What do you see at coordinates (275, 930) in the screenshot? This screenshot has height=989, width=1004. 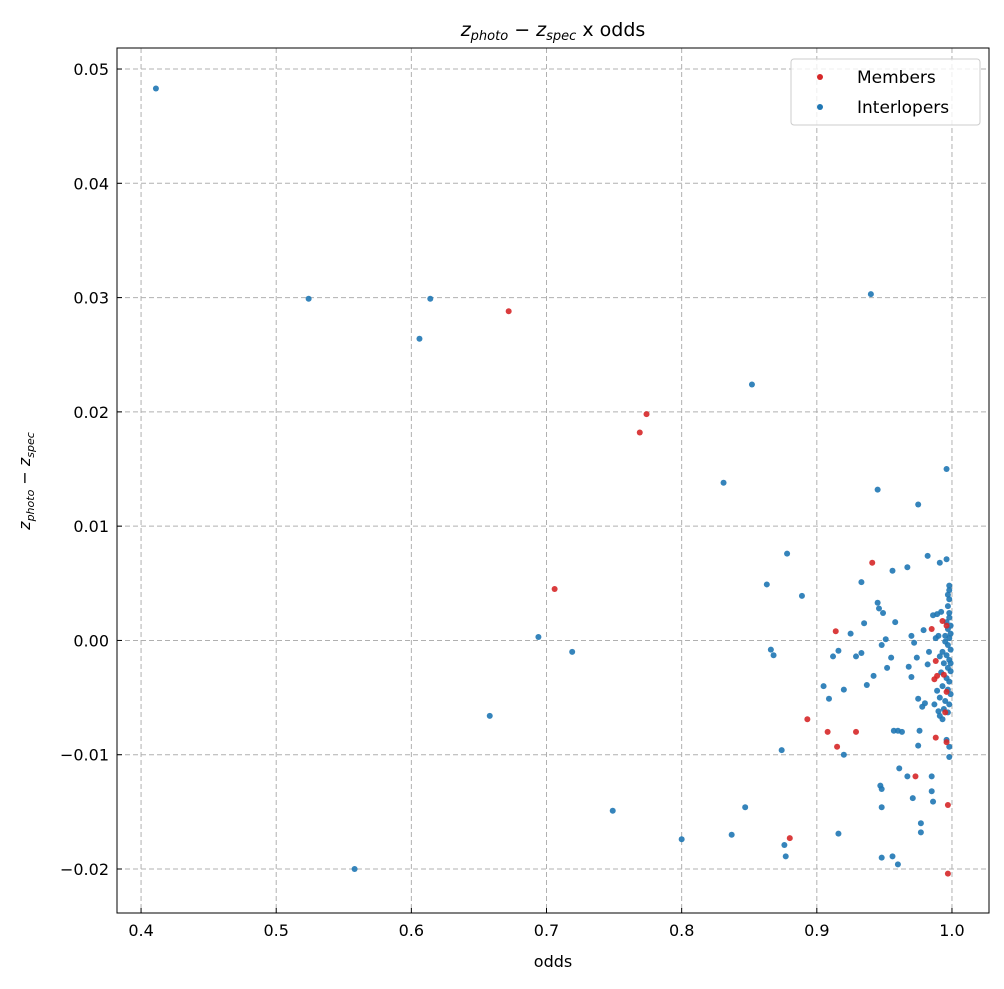 I see `x-tick-label: 0.5` at bounding box center [275, 930].